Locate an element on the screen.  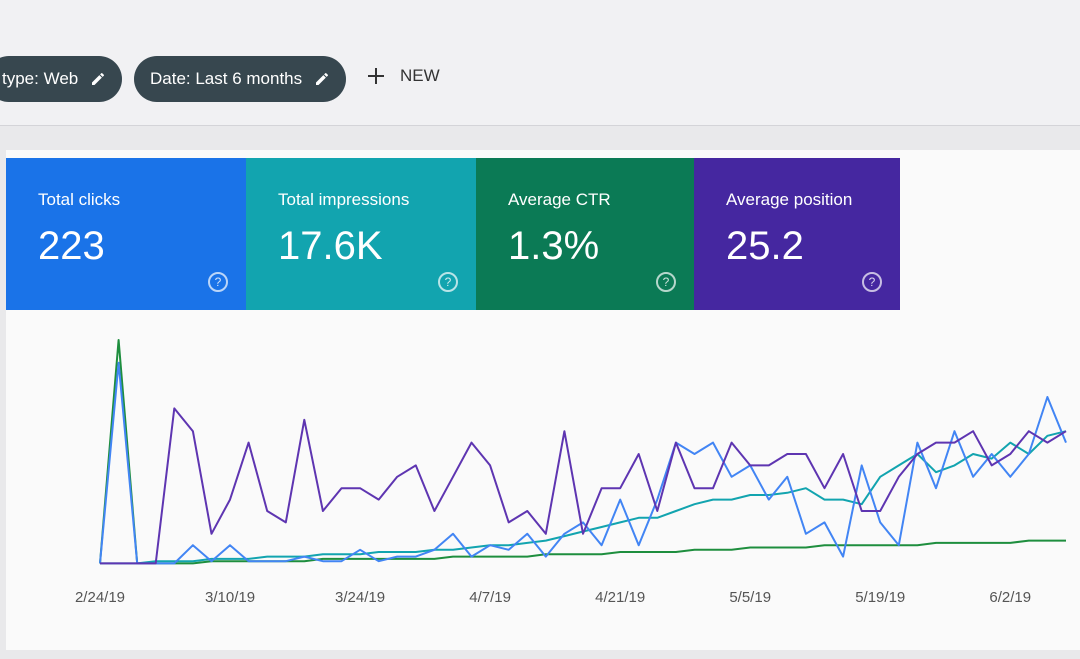
x-tick-label: 5/19/19 is located at coordinates (880, 597).